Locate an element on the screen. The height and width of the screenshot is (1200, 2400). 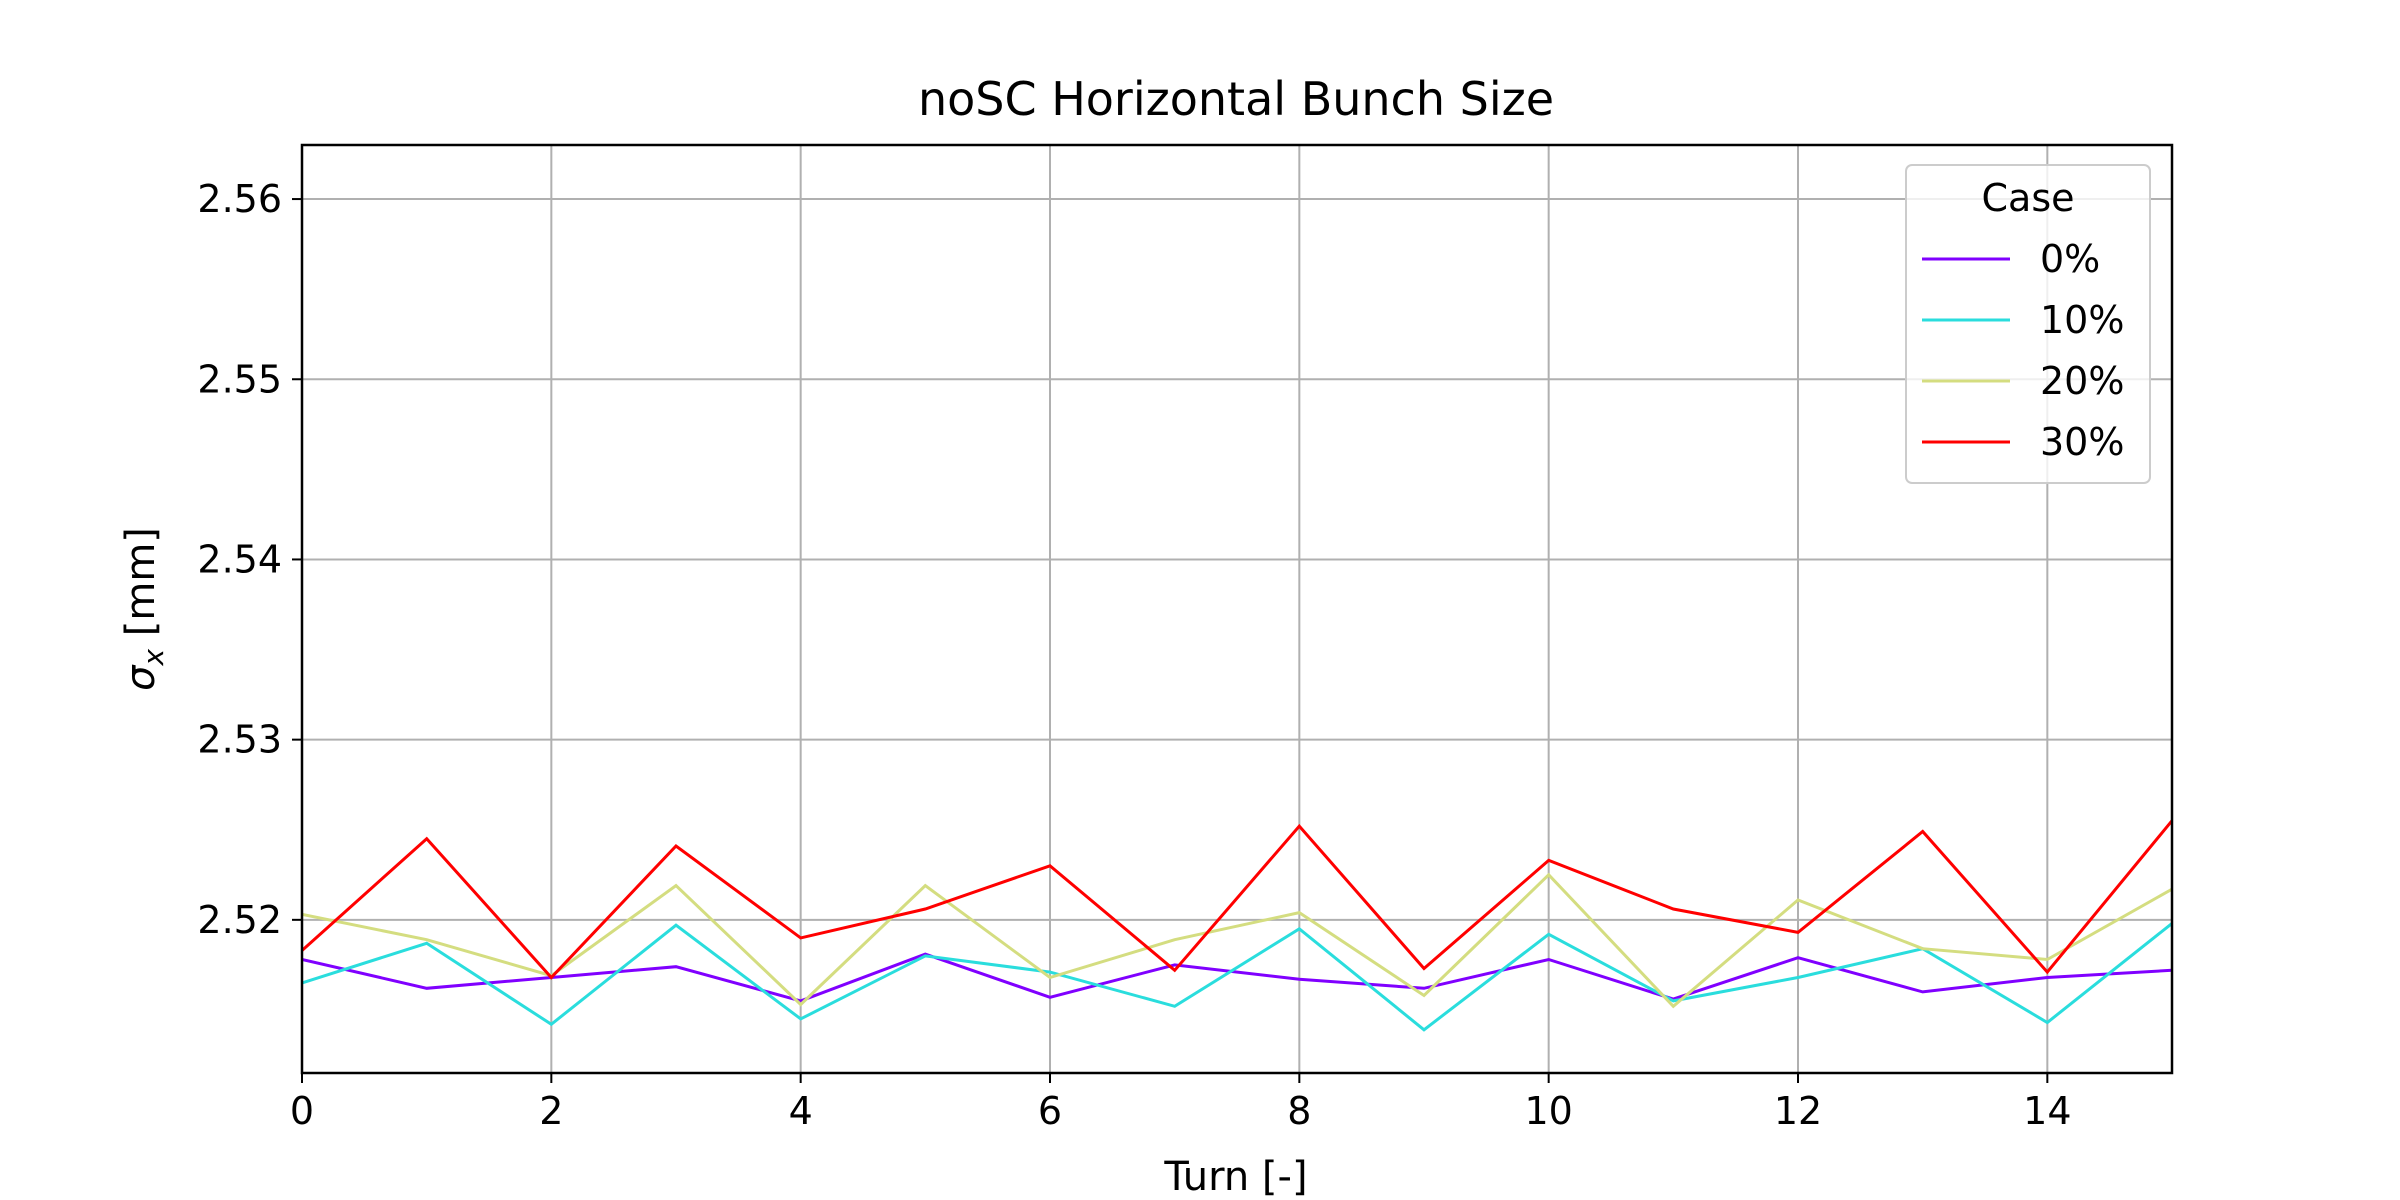
y-tick-label: 2.53 is located at coordinates (239, 740).